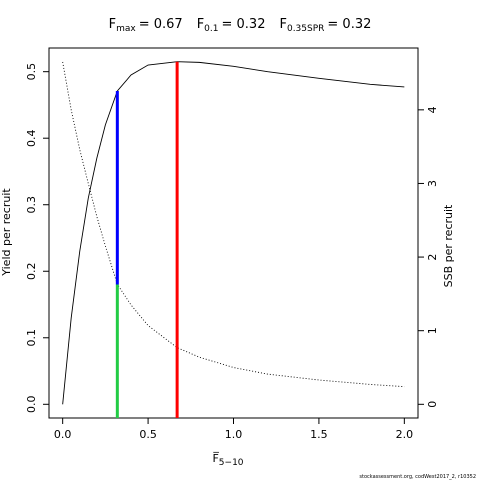 The height and width of the screenshot is (480, 480). I want to click on x-label: F̅5−10, so click(227, 460).